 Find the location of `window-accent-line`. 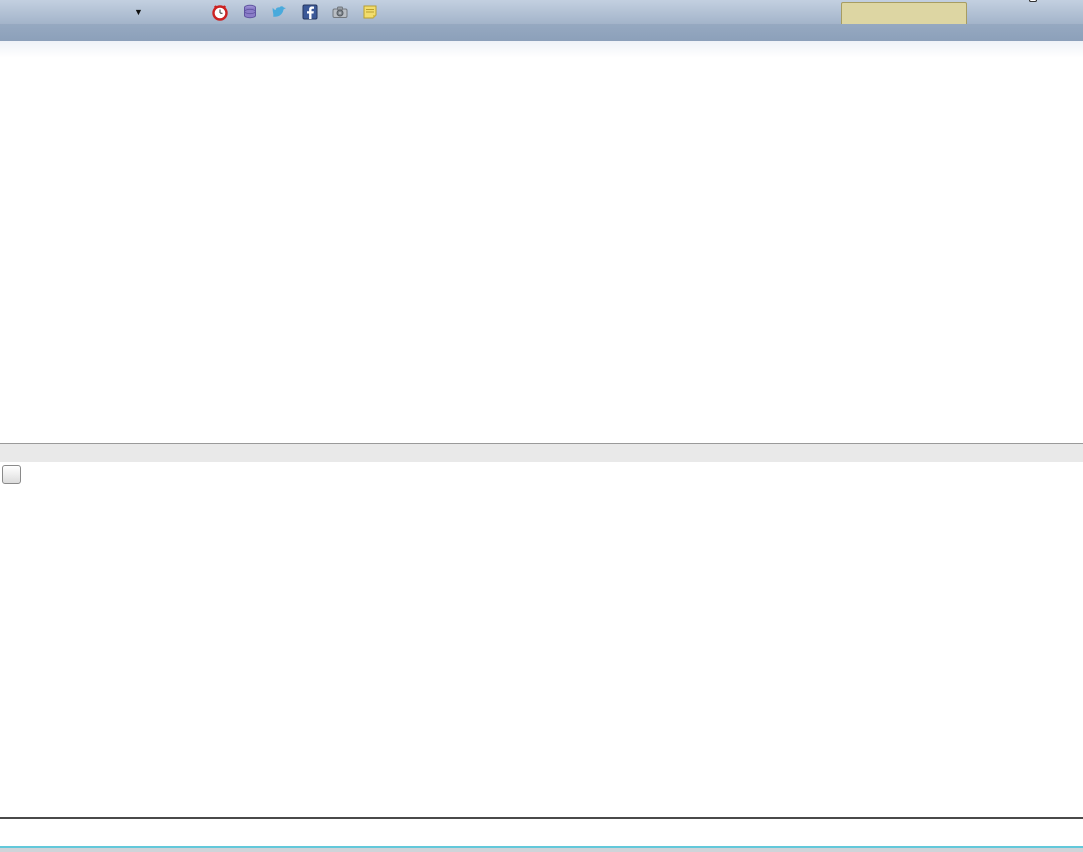

window-accent-line is located at coordinates (541, 847).